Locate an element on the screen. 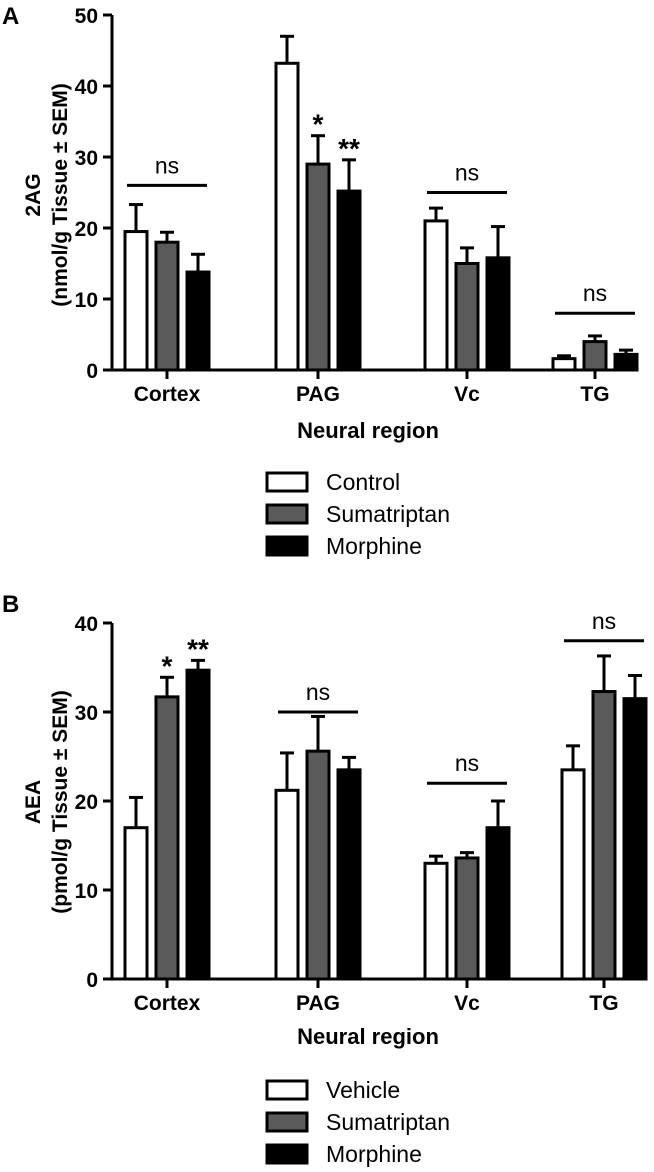  panel-label-b: B is located at coordinates (10, 604).